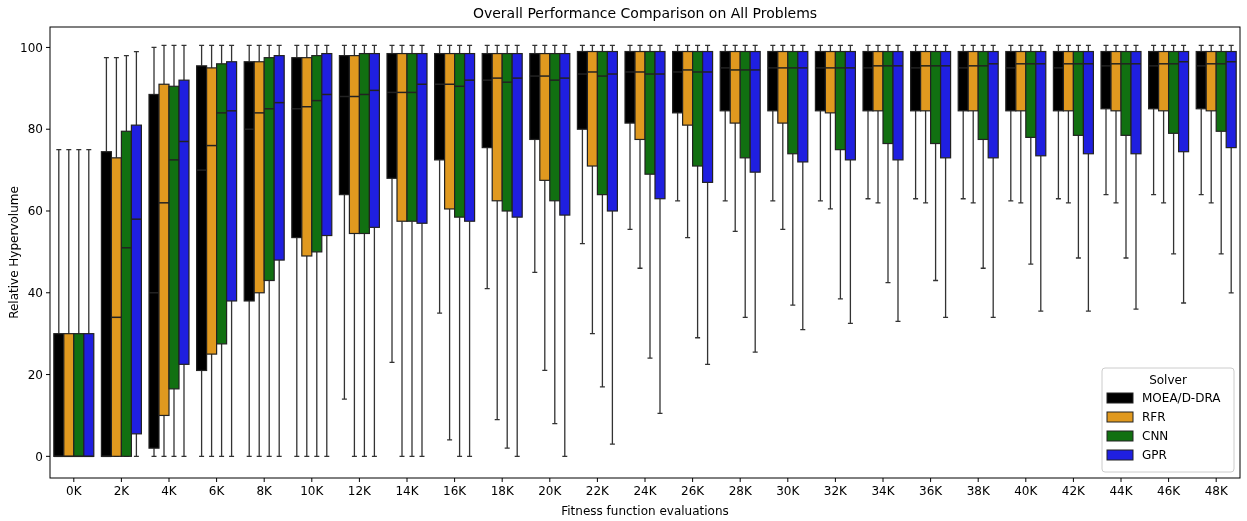  What do you see at coordinates (1168, 380) in the screenshot?
I see `legend-title: Solver` at bounding box center [1168, 380].